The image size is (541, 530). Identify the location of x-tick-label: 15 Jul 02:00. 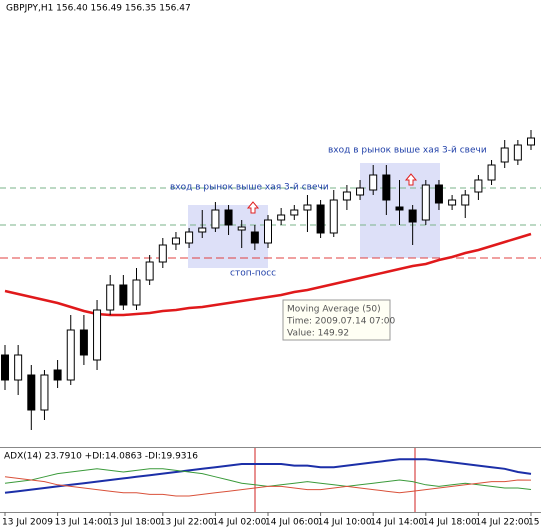
(534, 523).